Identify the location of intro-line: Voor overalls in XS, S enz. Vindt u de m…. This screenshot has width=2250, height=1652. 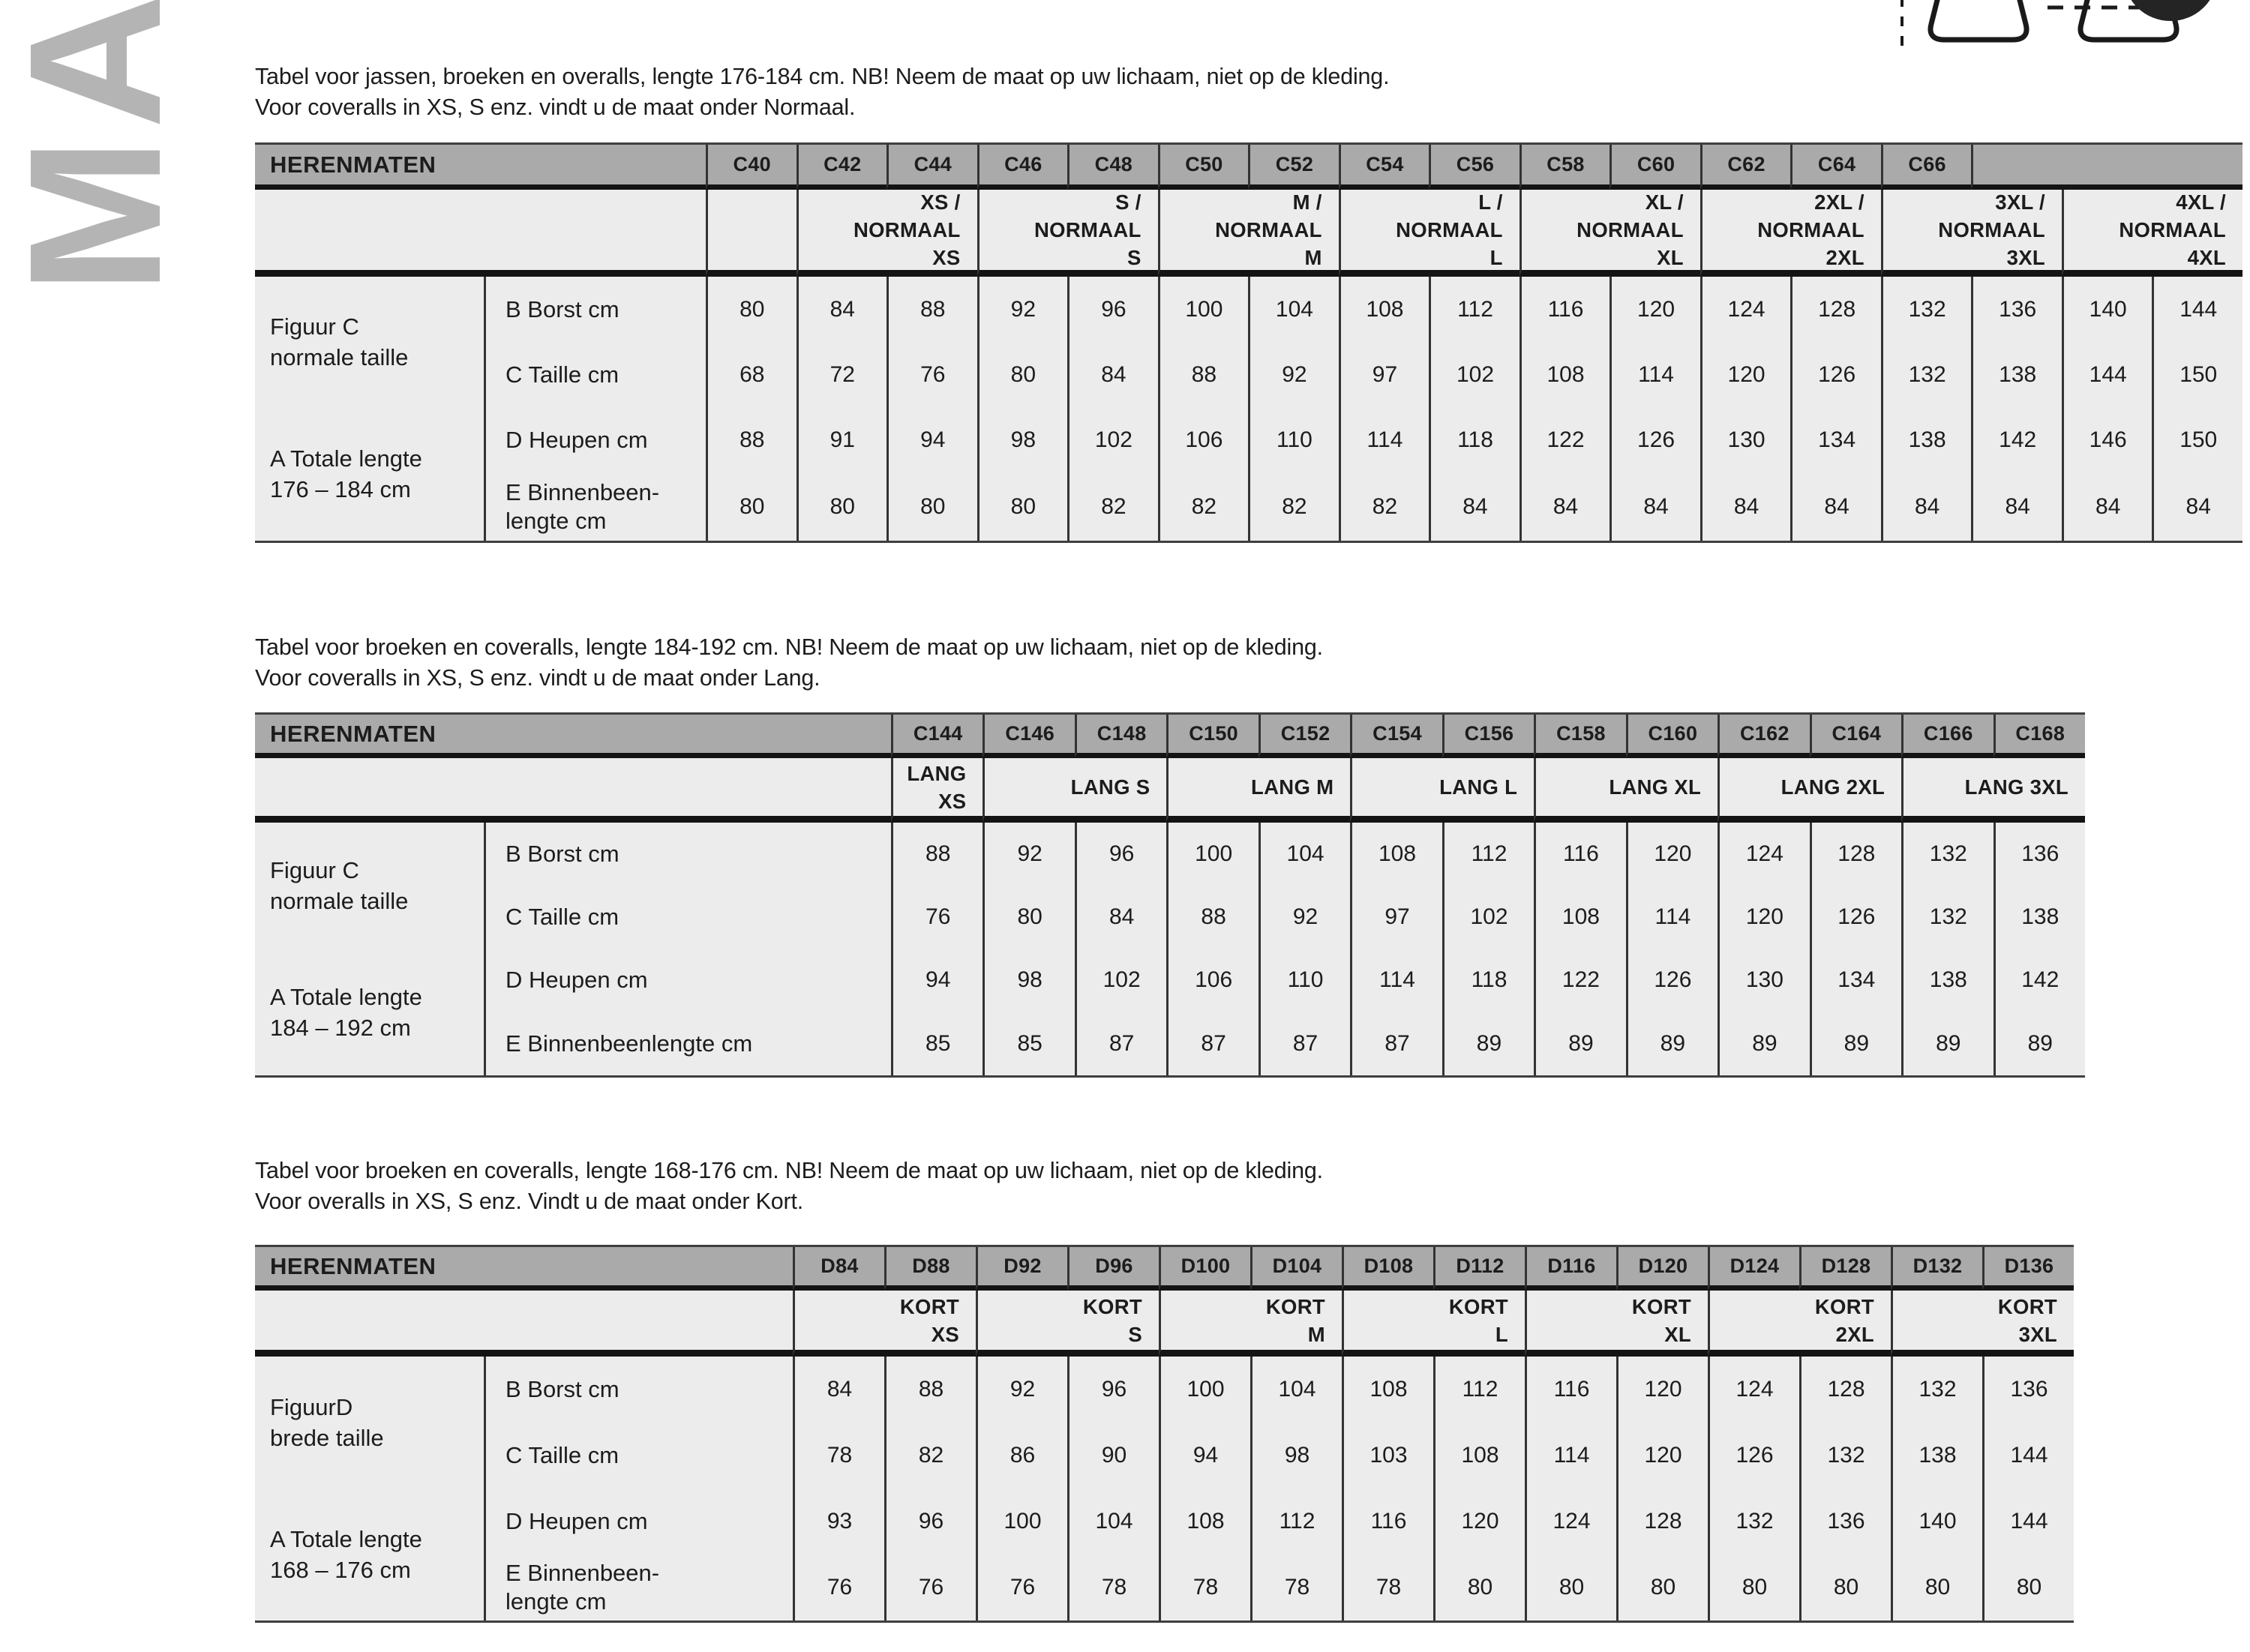
(529, 1201).